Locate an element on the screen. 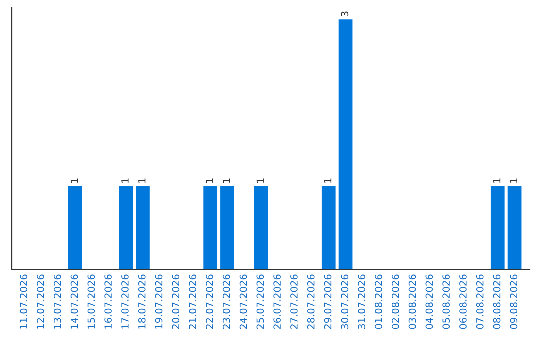 This screenshot has height=340, width=540. x-tick-label: 19.07.2026 is located at coordinates (159, 301).